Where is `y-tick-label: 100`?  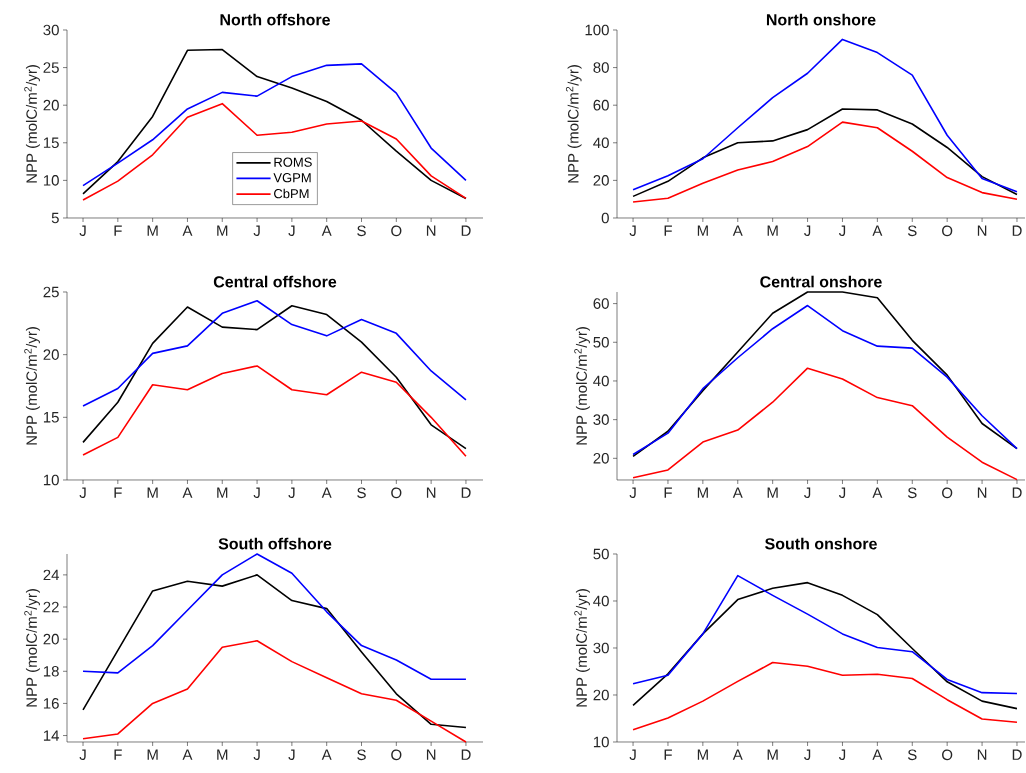
y-tick-label: 100 is located at coordinates (597, 30).